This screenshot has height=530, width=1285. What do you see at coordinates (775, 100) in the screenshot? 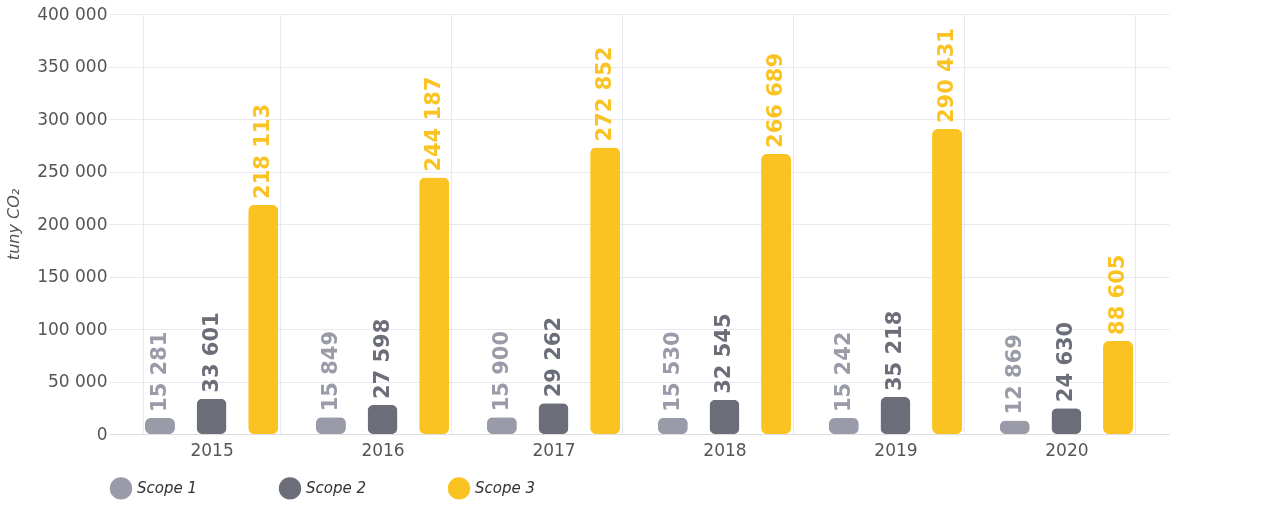
I see `data-label: 266 689` at bounding box center [775, 100].